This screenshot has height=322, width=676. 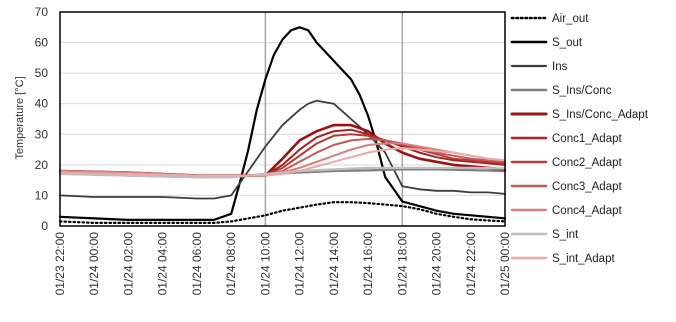 I want to click on y-tick-label: 70, so click(x=42, y=12).